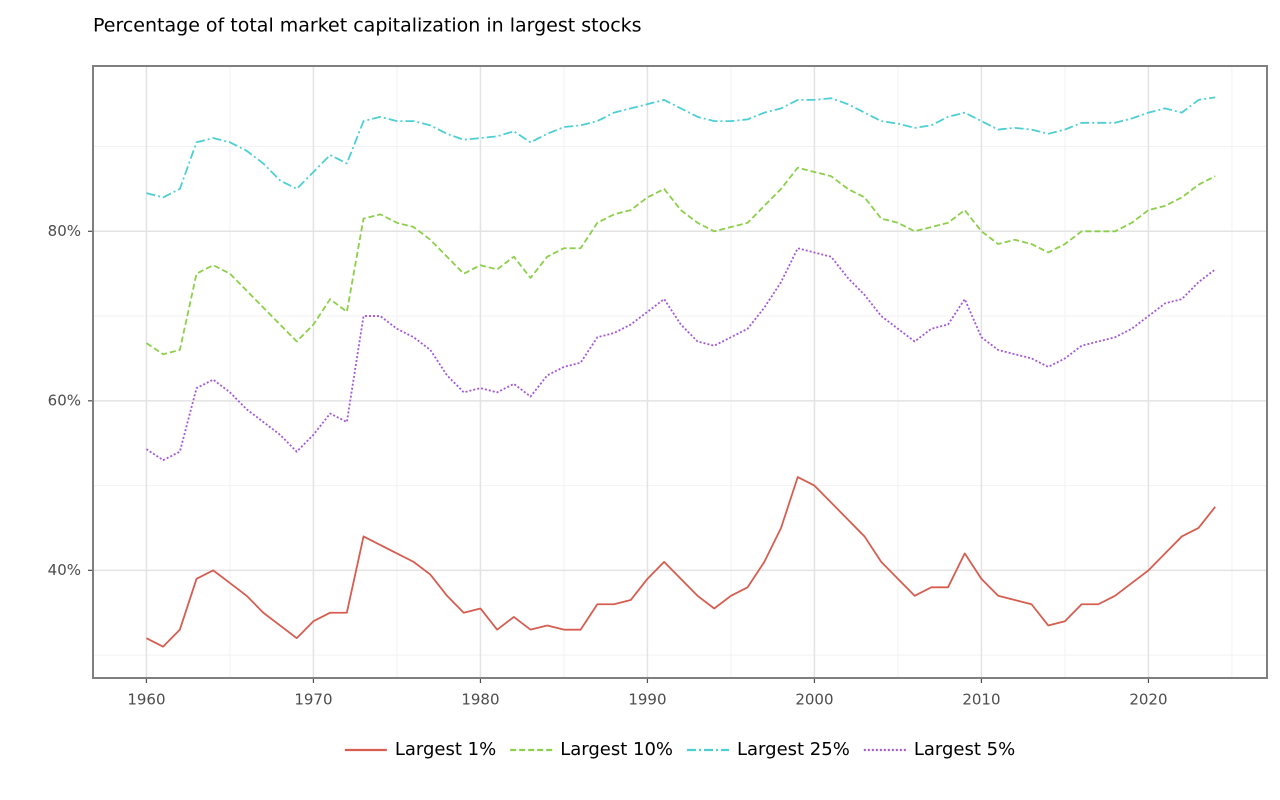 The width and height of the screenshot is (1280, 800). What do you see at coordinates (964, 749) in the screenshot?
I see `legend-label: Largest 5%` at bounding box center [964, 749].